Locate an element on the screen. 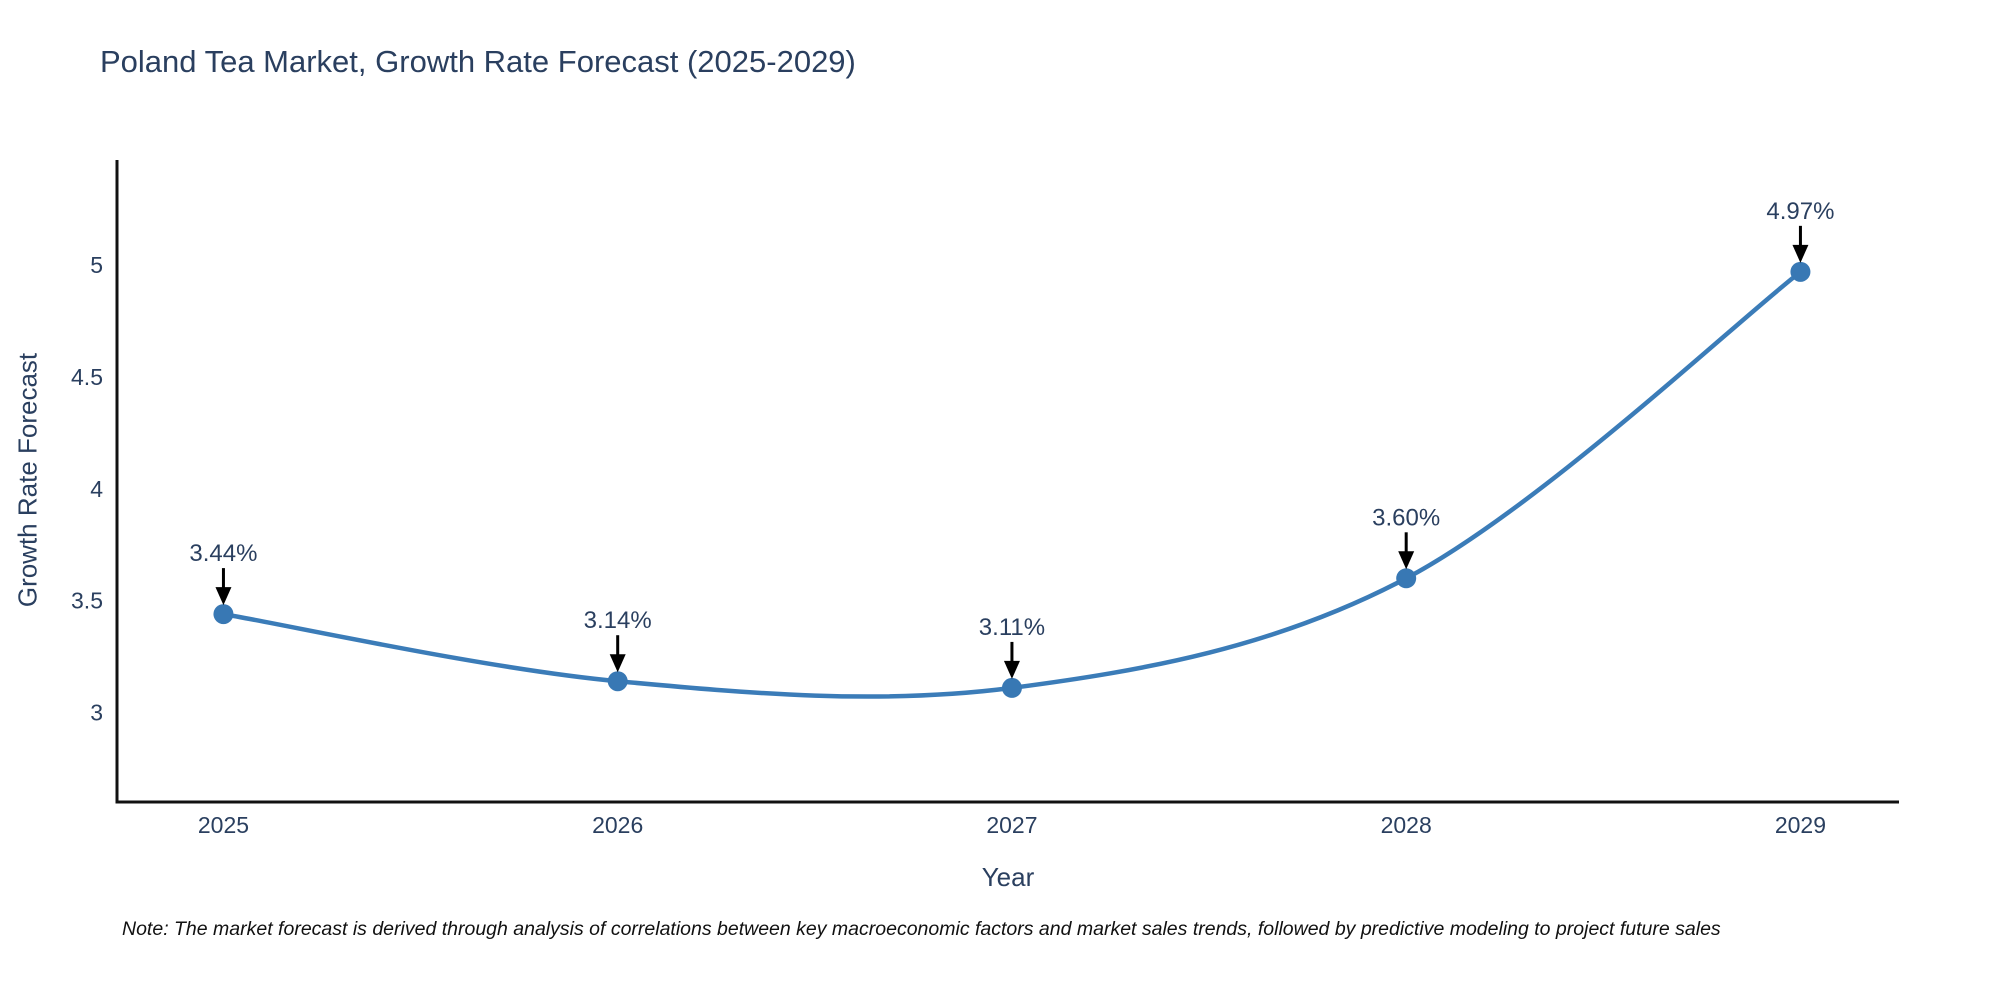 This screenshot has height=1000, width=2000. x-axis-title: Year is located at coordinates (1008, 877).